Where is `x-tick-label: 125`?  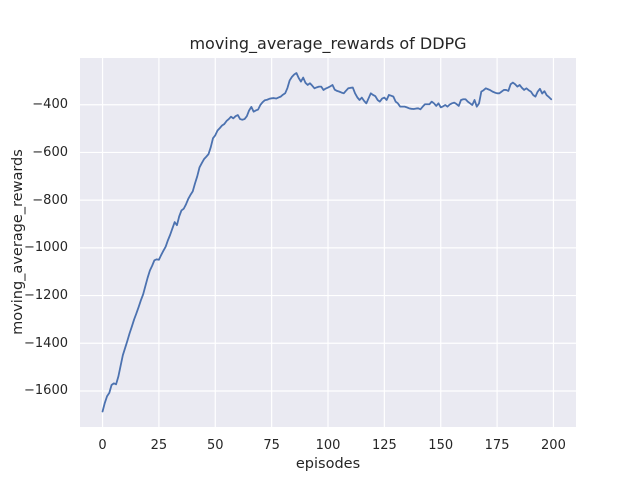
x-tick-label: 125 is located at coordinates (384, 445).